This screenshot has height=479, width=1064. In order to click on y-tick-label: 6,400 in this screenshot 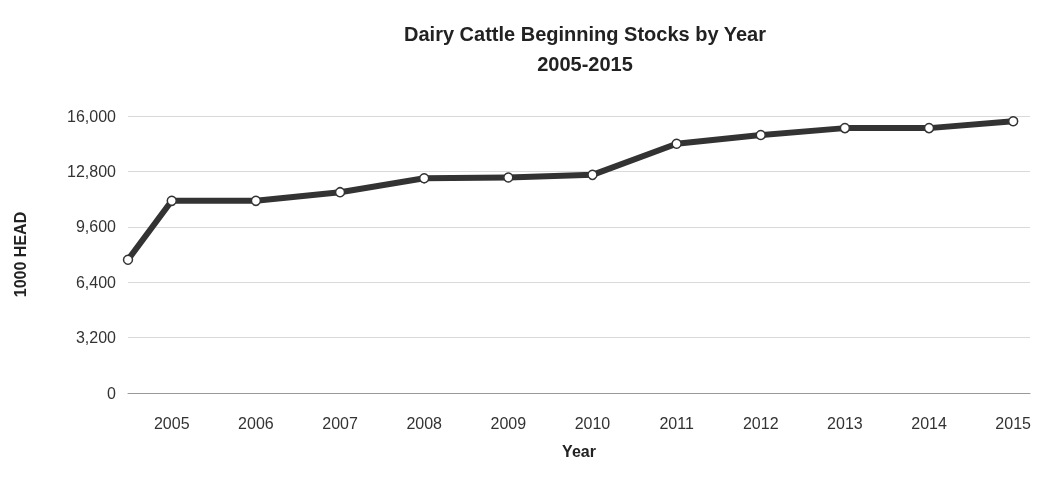, I will do `click(96, 282)`.